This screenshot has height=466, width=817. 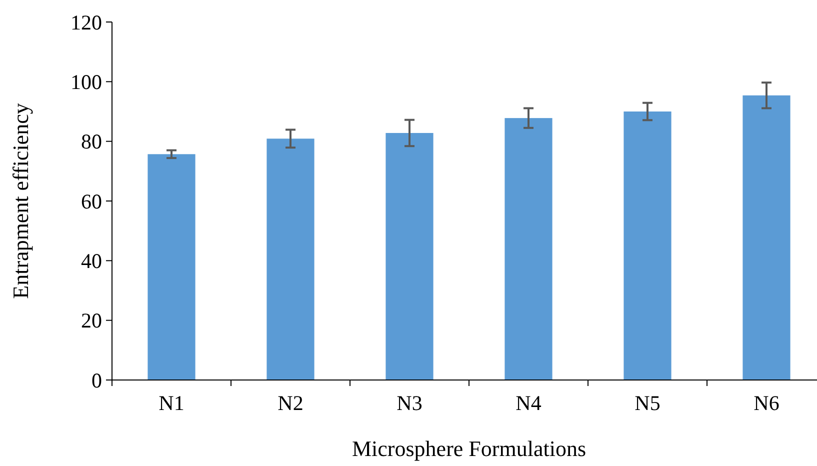 I want to click on y-tick-label: 60, so click(x=91, y=201).